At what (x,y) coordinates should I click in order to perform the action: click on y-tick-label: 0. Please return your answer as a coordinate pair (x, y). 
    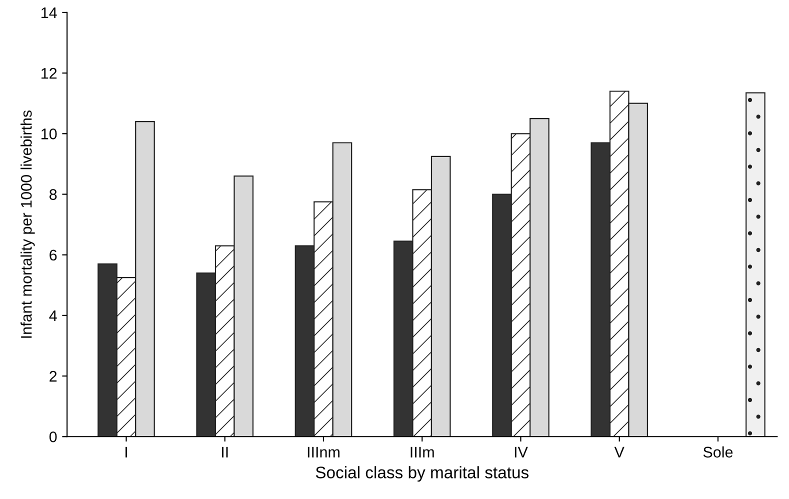
    Looking at the image, I should click on (53, 436).